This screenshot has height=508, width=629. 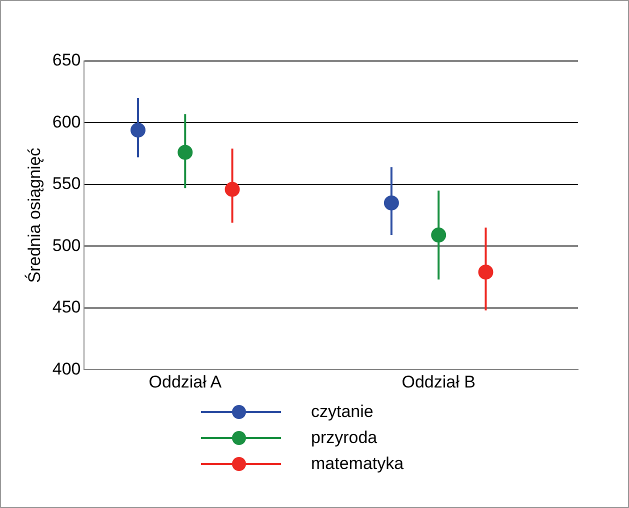 What do you see at coordinates (66, 245) in the screenshot?
I see `y-tick-label: 500` at bounding box center [66, 245].